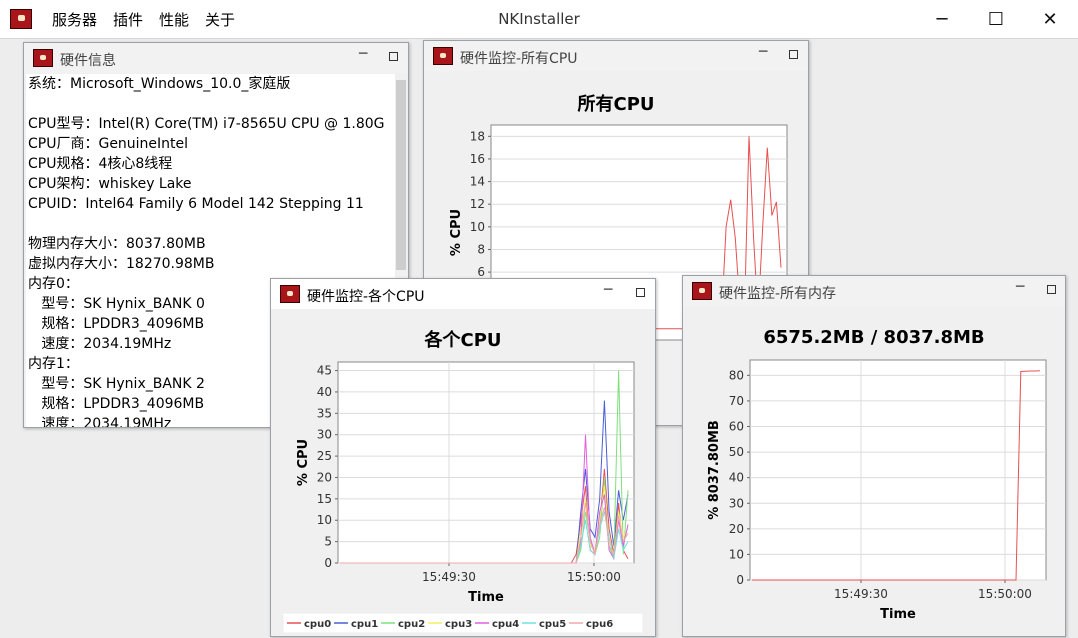 Image resolution: width=1078 pixels, height=638 pixels. I want to click on y-tick-label: 6, so click(481, 272).